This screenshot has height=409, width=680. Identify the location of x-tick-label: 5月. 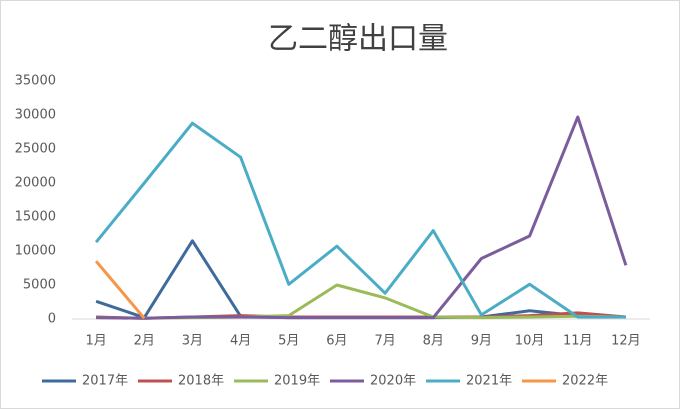
(288, 341).